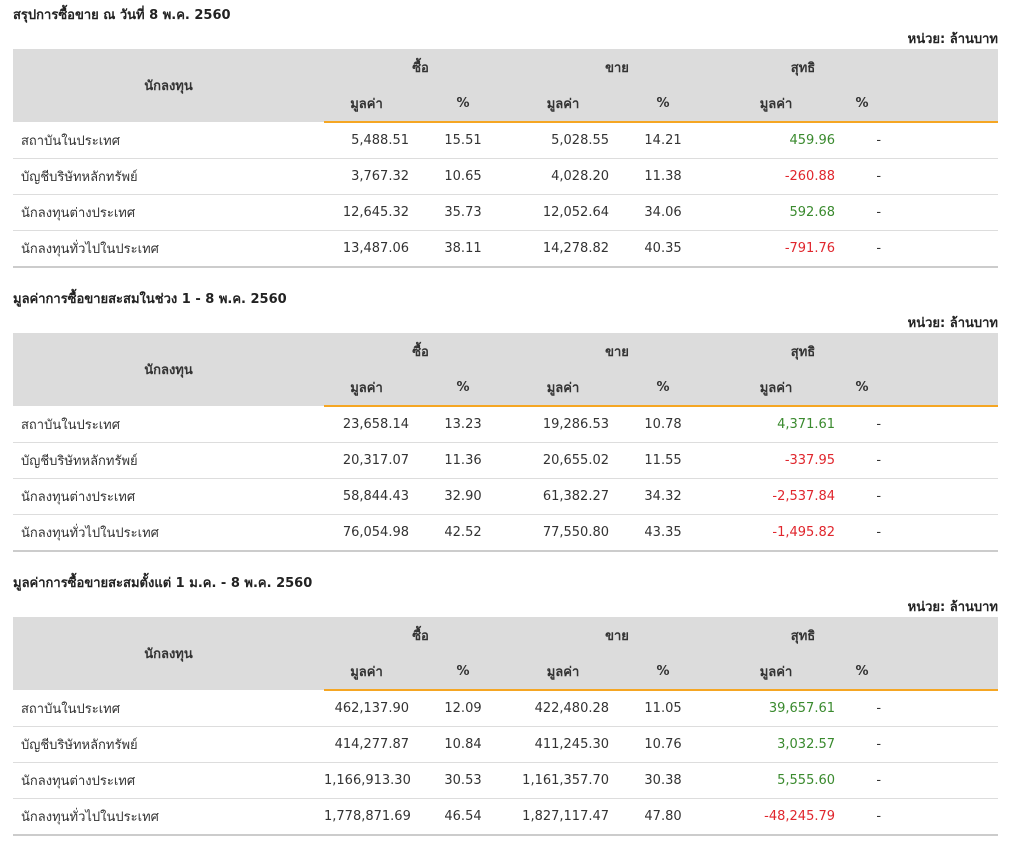 Image resolution: width=1013 pixels, height=844 pixels. I want to click on net-value: 4,371.61, so click(776, 424).